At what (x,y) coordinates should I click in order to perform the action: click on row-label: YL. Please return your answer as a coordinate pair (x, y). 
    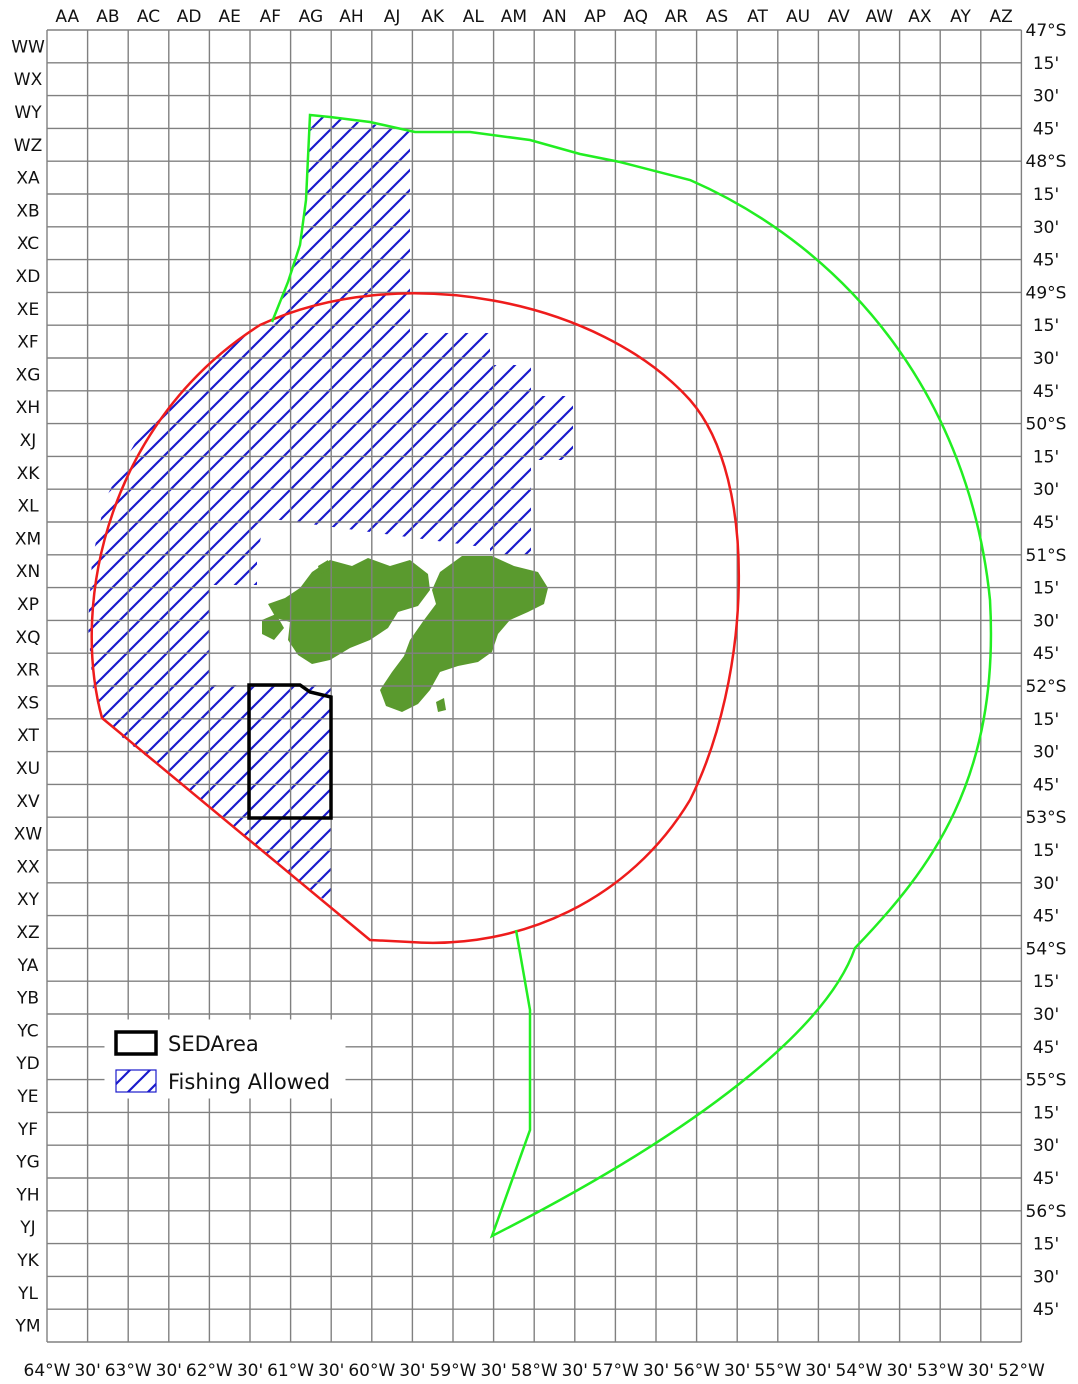
    Looking at the image, I should click on (27, 1294).